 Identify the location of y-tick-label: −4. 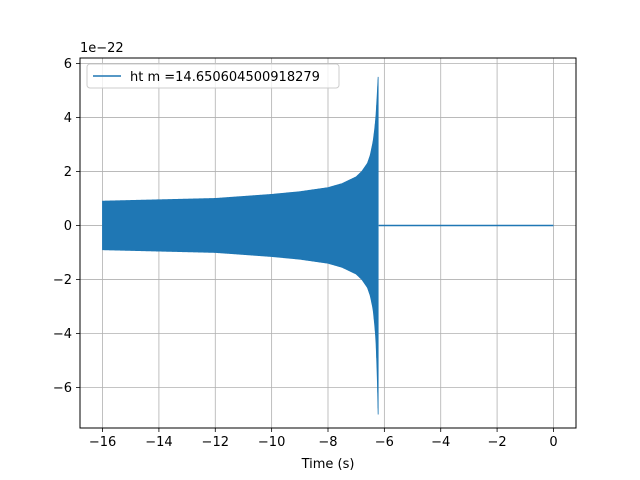
(62, 334).